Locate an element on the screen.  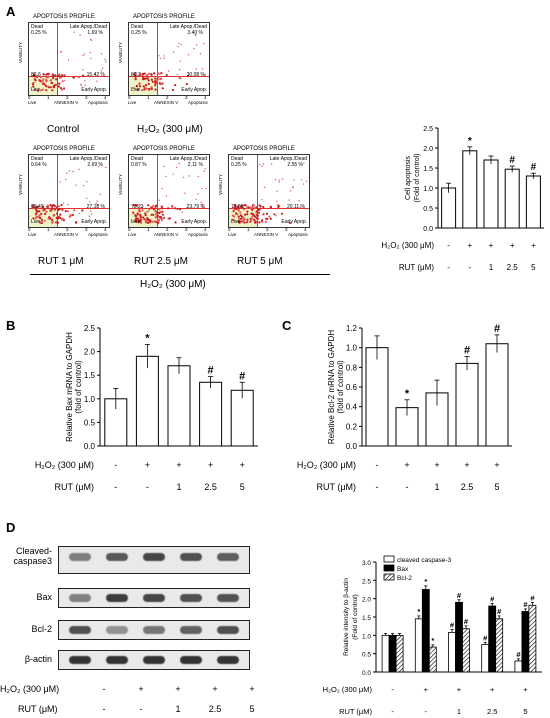
x-tick-label: 4 is located at coordinates (205, 97).